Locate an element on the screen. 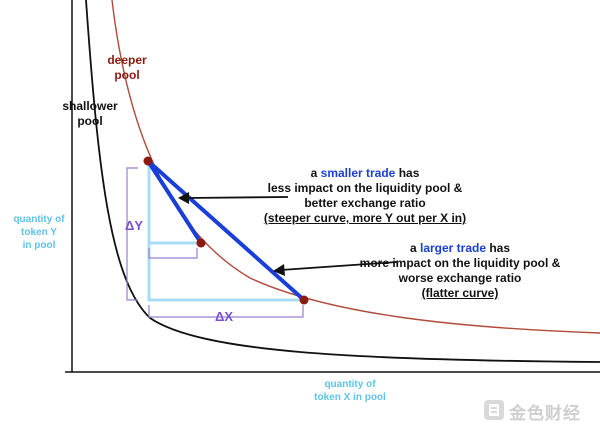  x-axis-label: quantity of token X in pool is located at coordinates (350, 391).